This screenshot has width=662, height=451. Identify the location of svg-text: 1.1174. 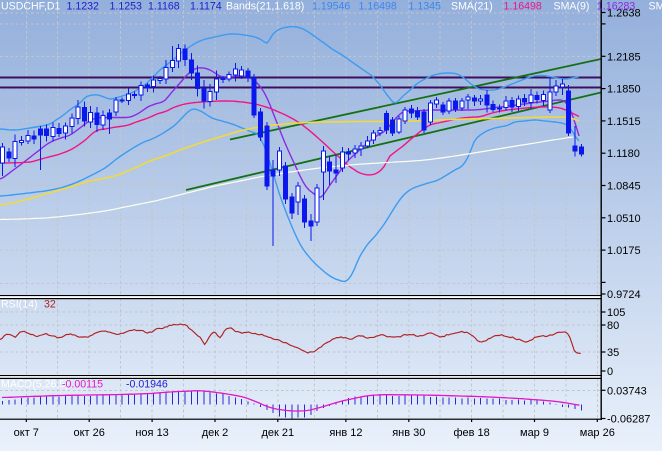
(206, 7).